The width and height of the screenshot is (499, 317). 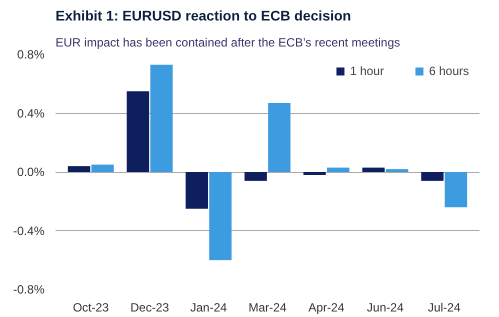 I want to click on y-tick-label: 0.0%, so click(x=31, y=172).